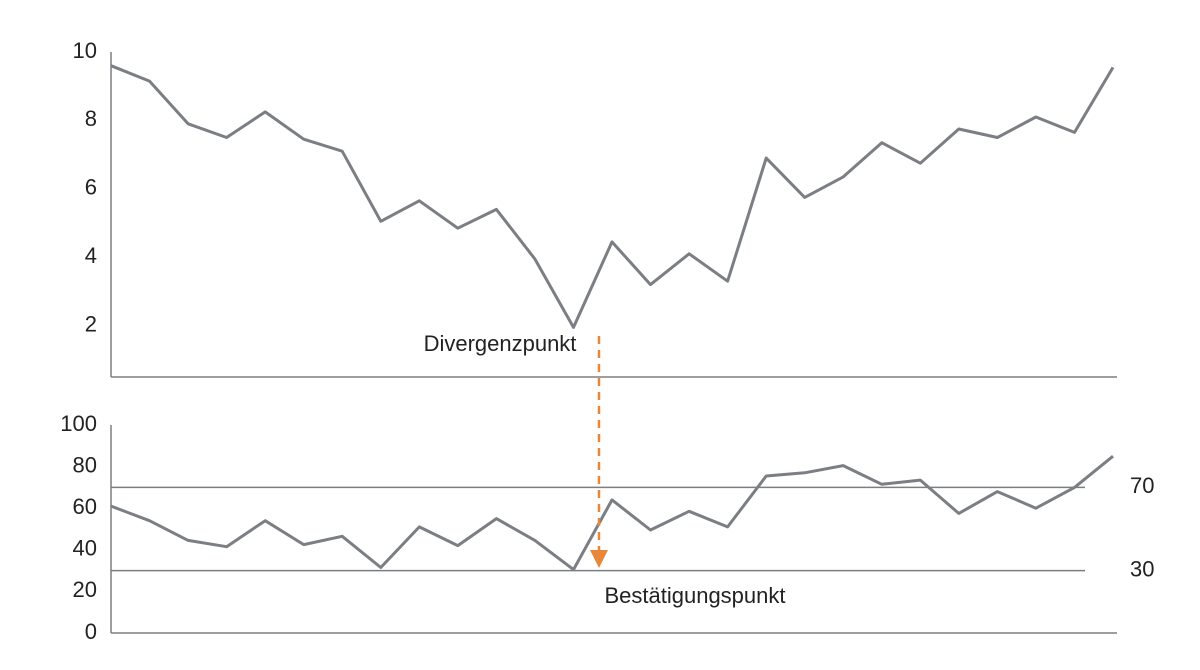  Describe the element at coordinates (694, 595) in the screenshot. I see `annotation: Bestätigungspunkt` at that location.